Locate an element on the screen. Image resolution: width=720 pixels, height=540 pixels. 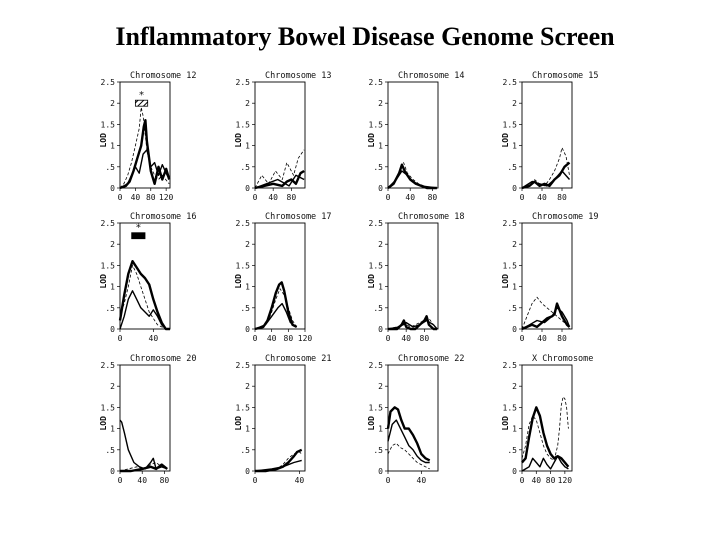
linkage-region-bar is located at coordinates (141, 103).